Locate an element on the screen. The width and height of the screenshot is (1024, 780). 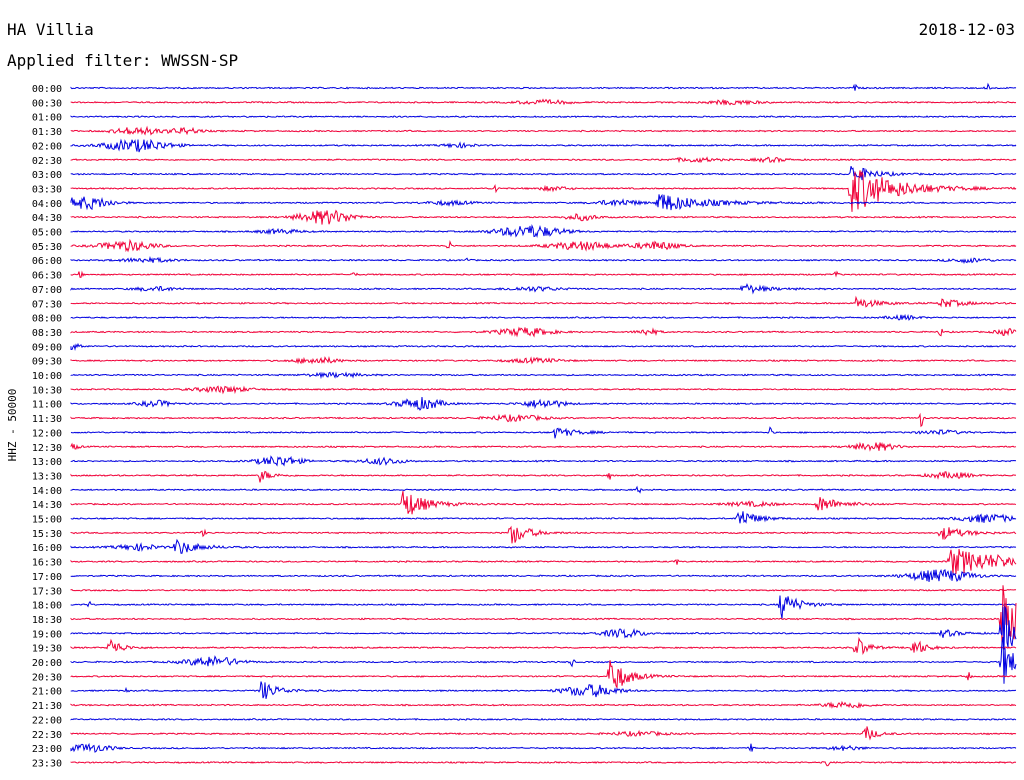
row-time-label: 10:00 is located at coordinates (47, 376).